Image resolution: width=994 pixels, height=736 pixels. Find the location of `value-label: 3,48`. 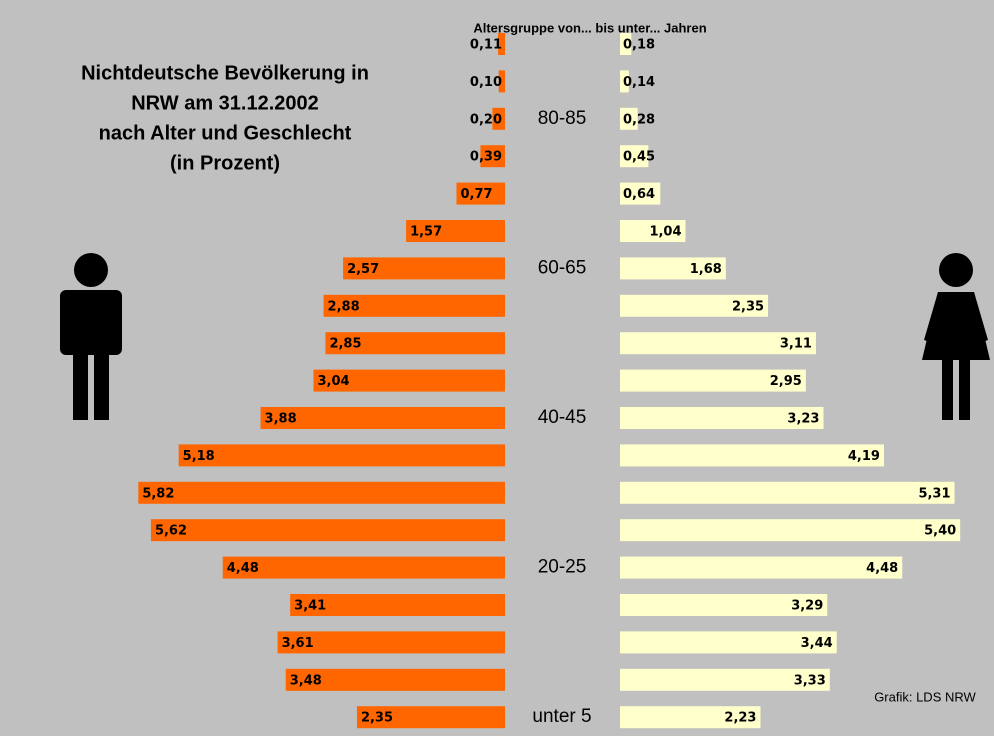

value-label: 3,48 is located at coordinates (306, 680).